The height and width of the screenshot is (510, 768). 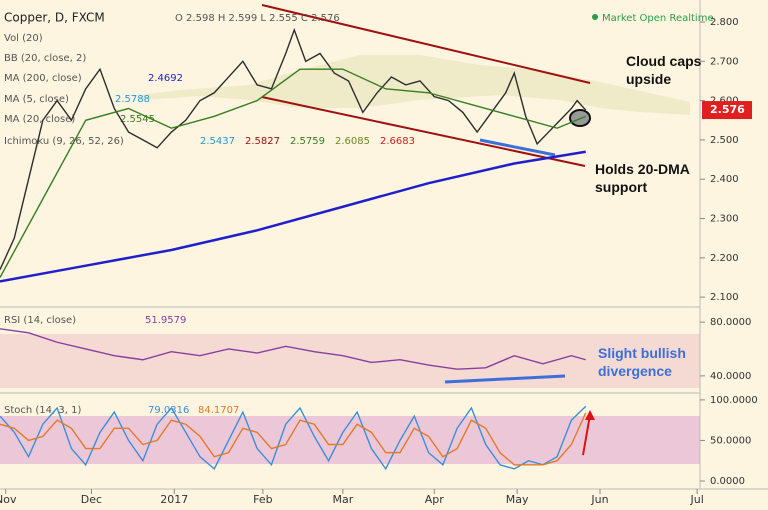 I want to click on indicator-label: MA (200, close), so click(x=43, y=78).